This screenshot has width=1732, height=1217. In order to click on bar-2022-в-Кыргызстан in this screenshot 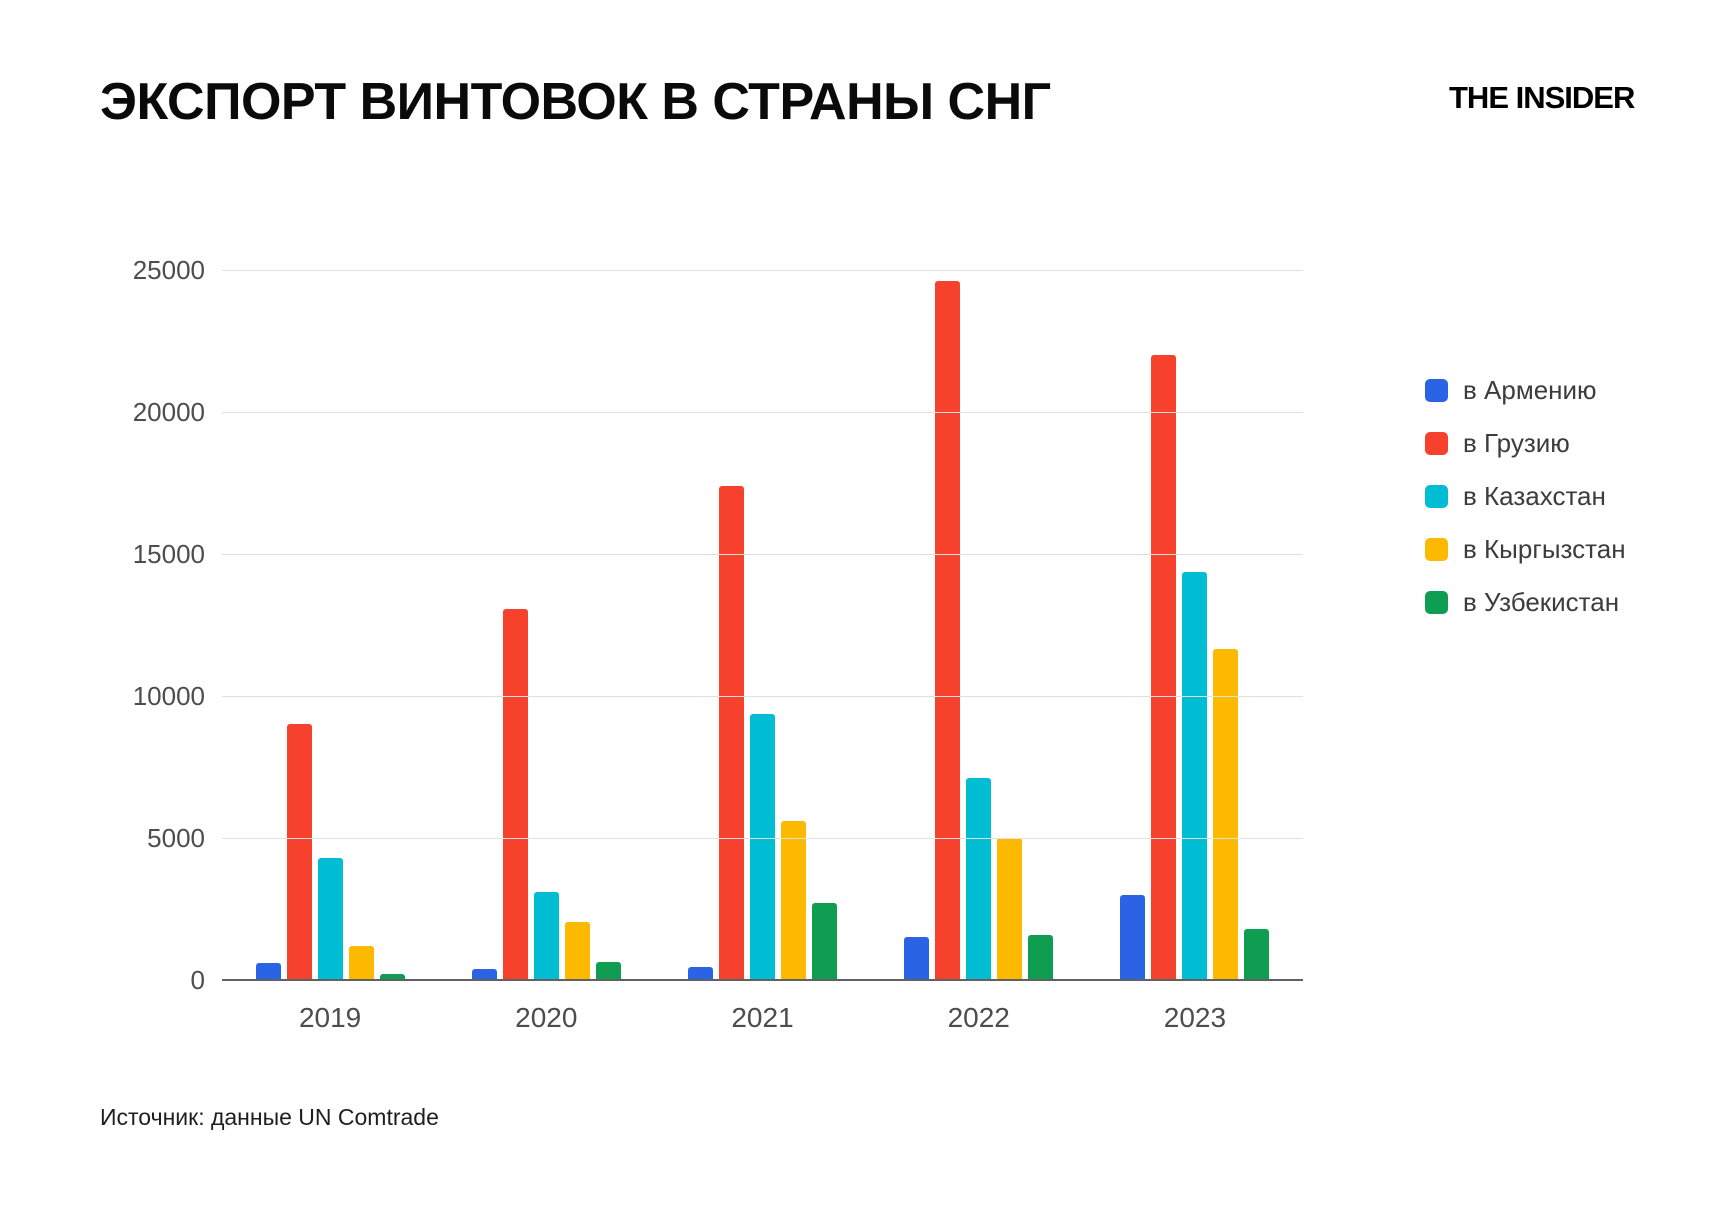, I will do `click(1010, 909)`.